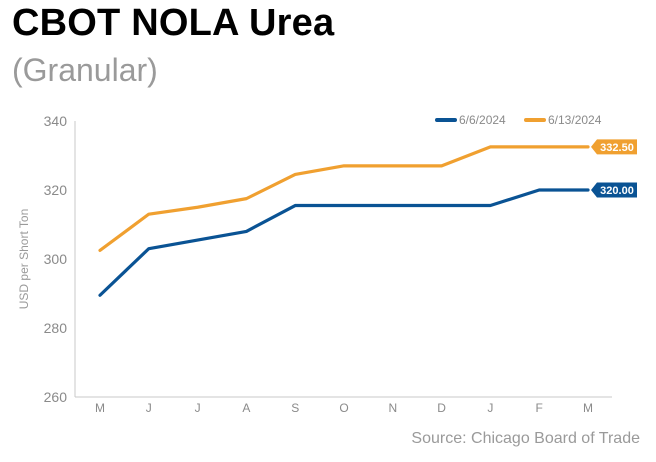  Describe the element at coordinates (614, 168) in the screenshot. I see `labels-layer: 320.00 332.50` at that location.